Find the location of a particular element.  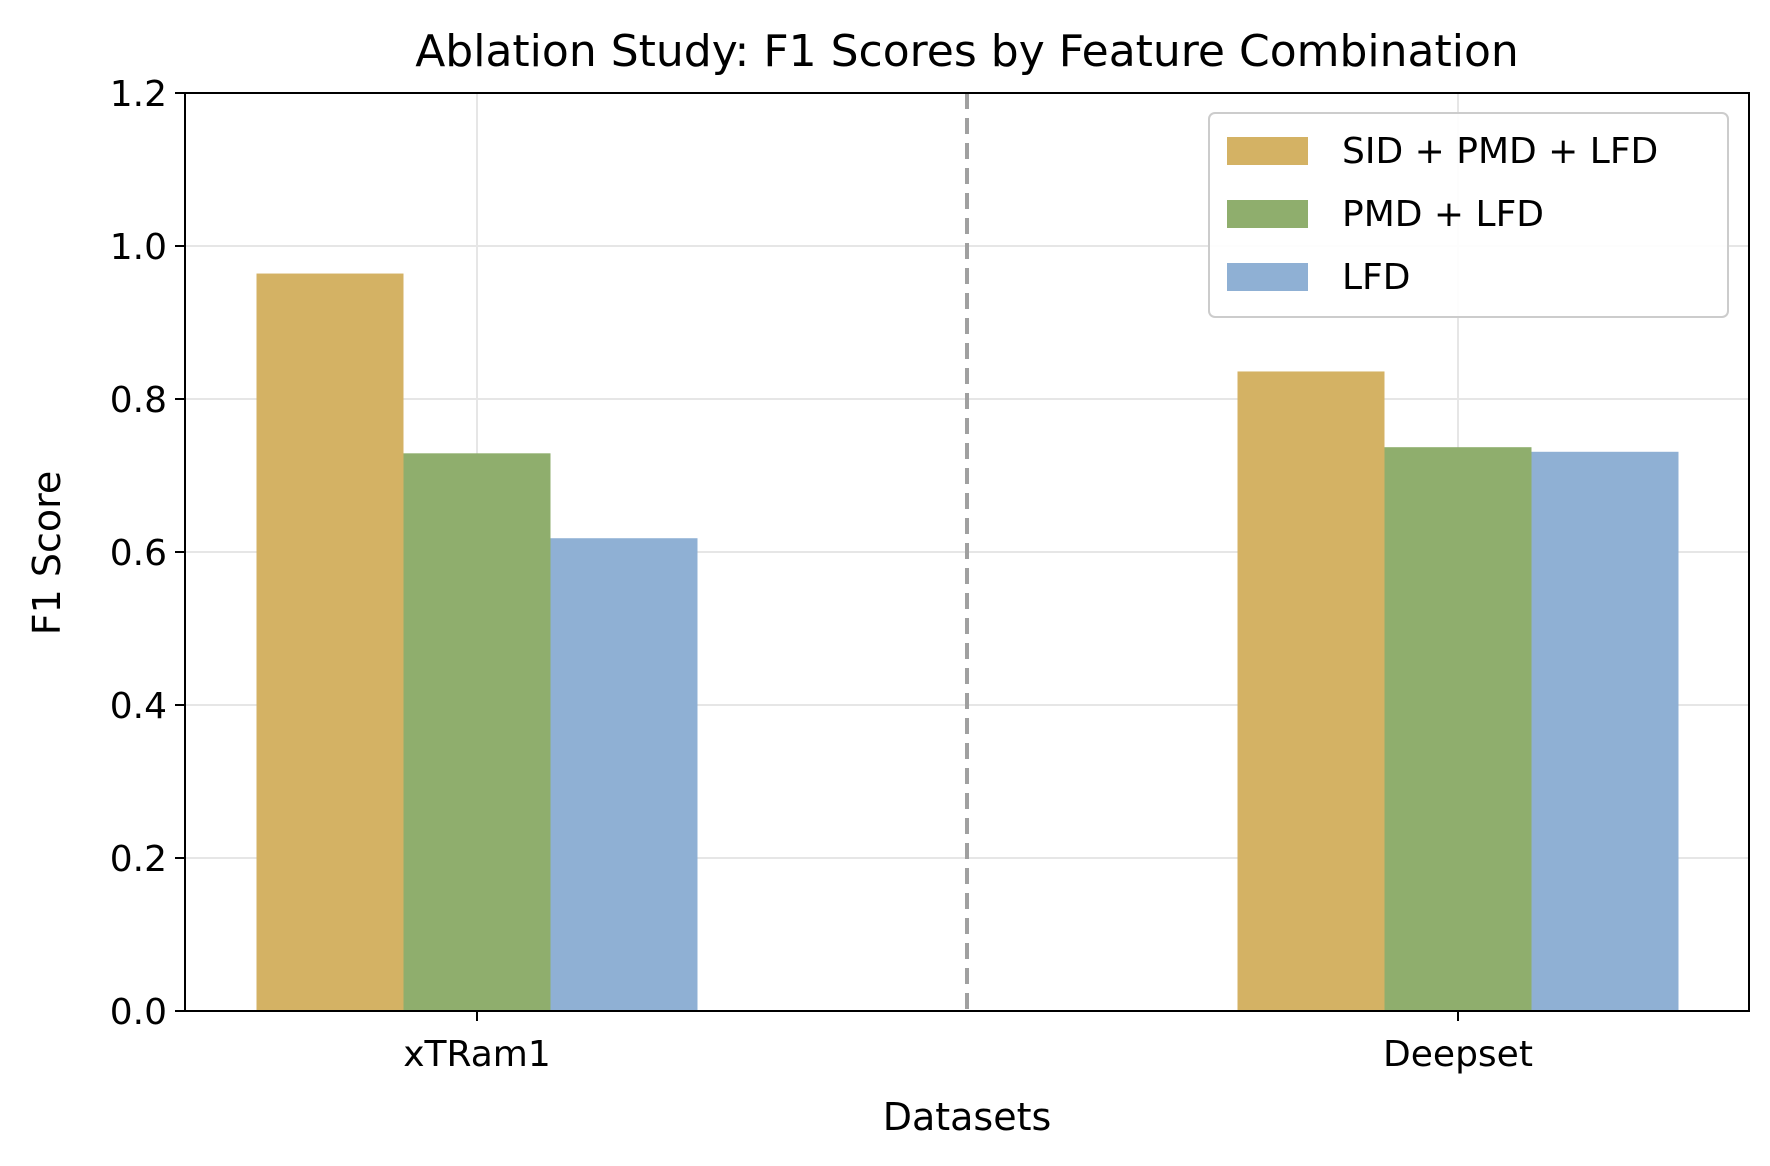

y-tick-label: 0.4 is located at coordinates (138, 706).